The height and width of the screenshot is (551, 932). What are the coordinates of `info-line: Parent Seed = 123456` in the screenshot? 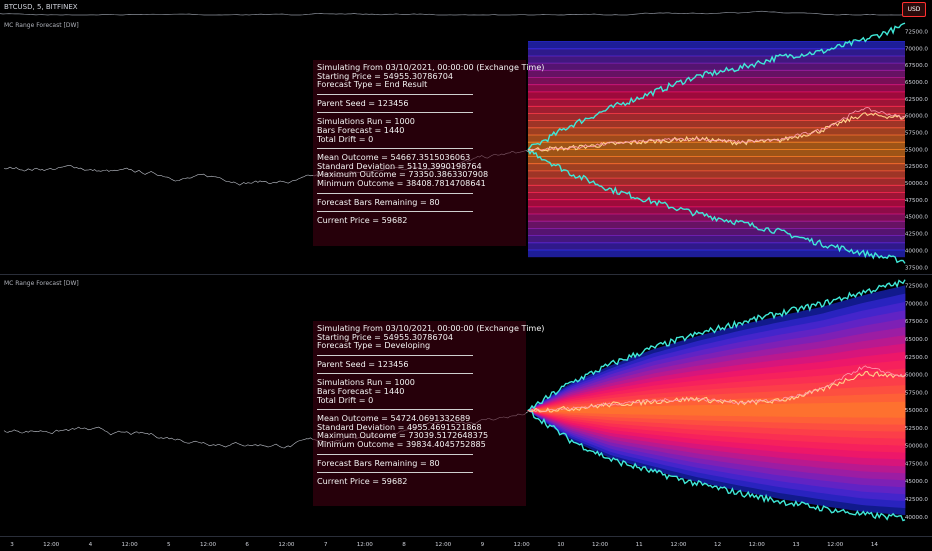 It's located at (363, 363).